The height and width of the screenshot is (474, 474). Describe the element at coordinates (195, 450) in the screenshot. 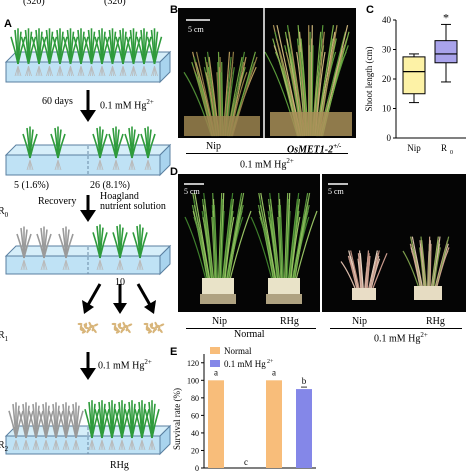

I see `e-y-tick-label: 20` at that location.